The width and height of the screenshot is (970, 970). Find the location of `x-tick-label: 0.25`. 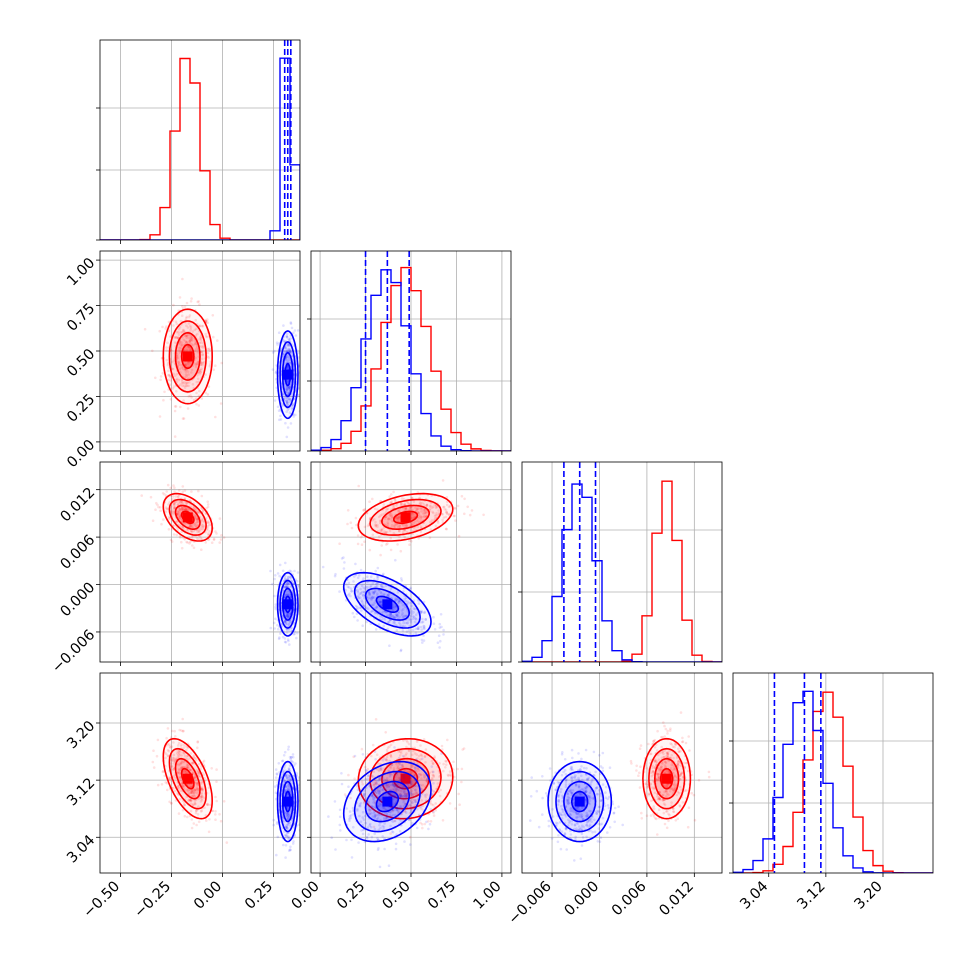

x-tick-label: 0.25 is located at coordinates (351, 896).